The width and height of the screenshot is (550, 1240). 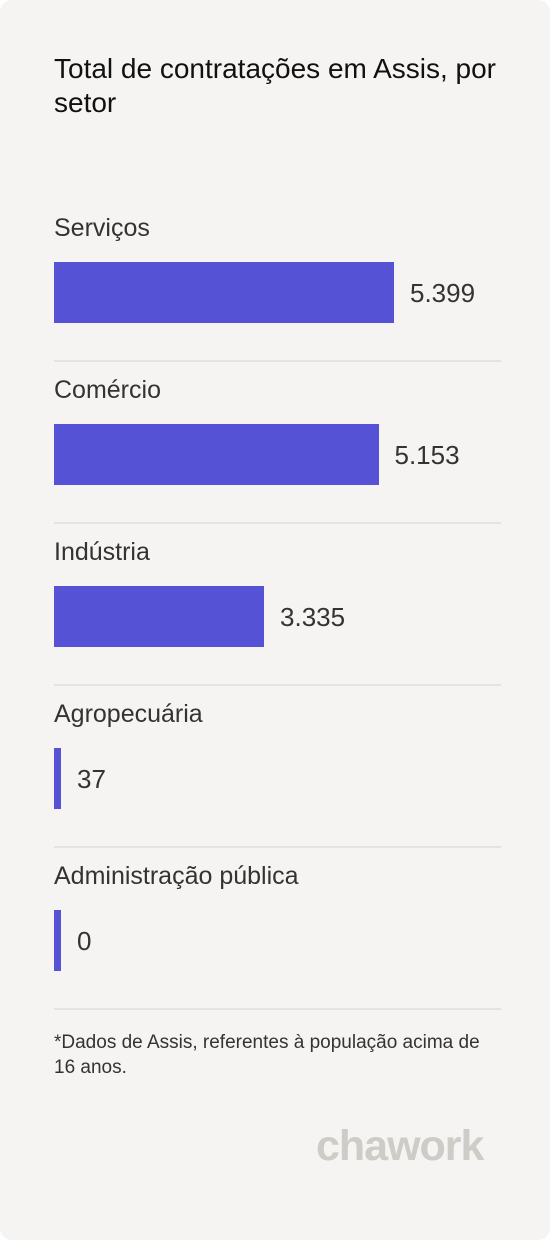 What do you see at coordinates (313, 617) in the screenshot?
I see `bar-value-label: 3.335` at bounding box center [313, 617].